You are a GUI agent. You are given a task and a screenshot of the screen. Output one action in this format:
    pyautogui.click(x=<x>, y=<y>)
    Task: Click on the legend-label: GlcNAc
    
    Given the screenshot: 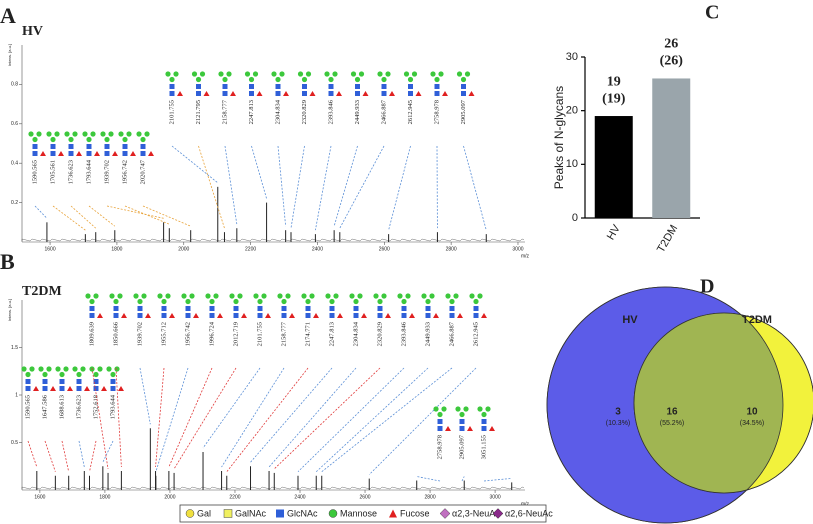 What is the action you would take?
    pyautogui.click(x=302, y=513)
    